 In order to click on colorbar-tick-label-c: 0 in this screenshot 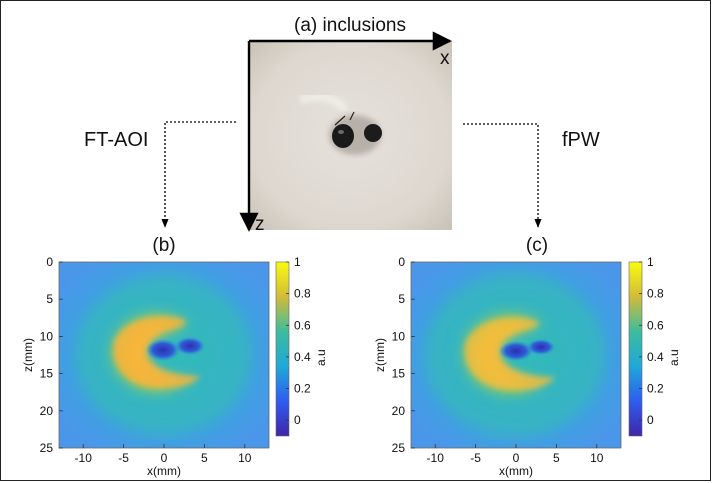, I will do `click(650, 420)`.